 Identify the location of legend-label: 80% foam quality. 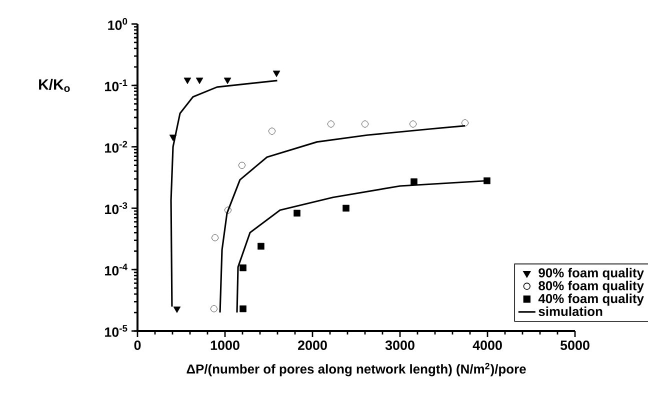
(591, 286).